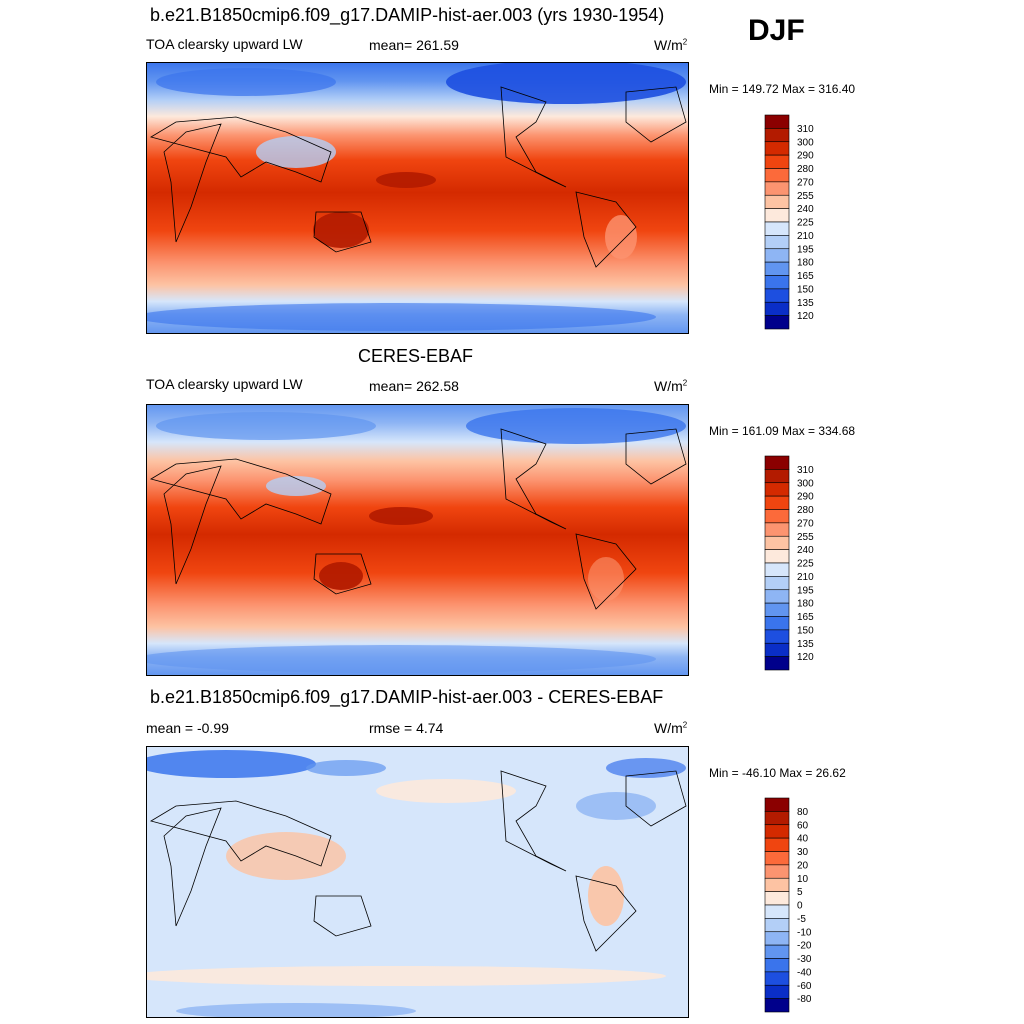 This screenshot has height=1024, width=1024. I want to click on panel-diff-mean: mean = -0.99, so click(187, 728).